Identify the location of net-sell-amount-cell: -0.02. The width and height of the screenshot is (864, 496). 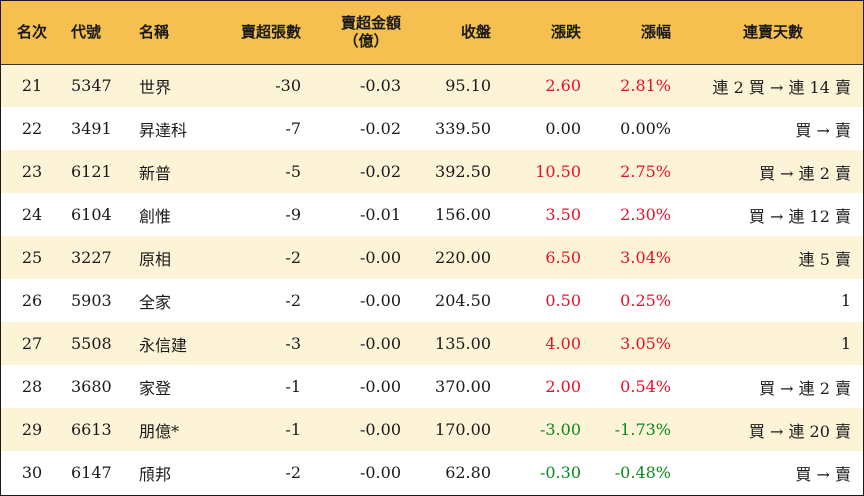
(380, 128).